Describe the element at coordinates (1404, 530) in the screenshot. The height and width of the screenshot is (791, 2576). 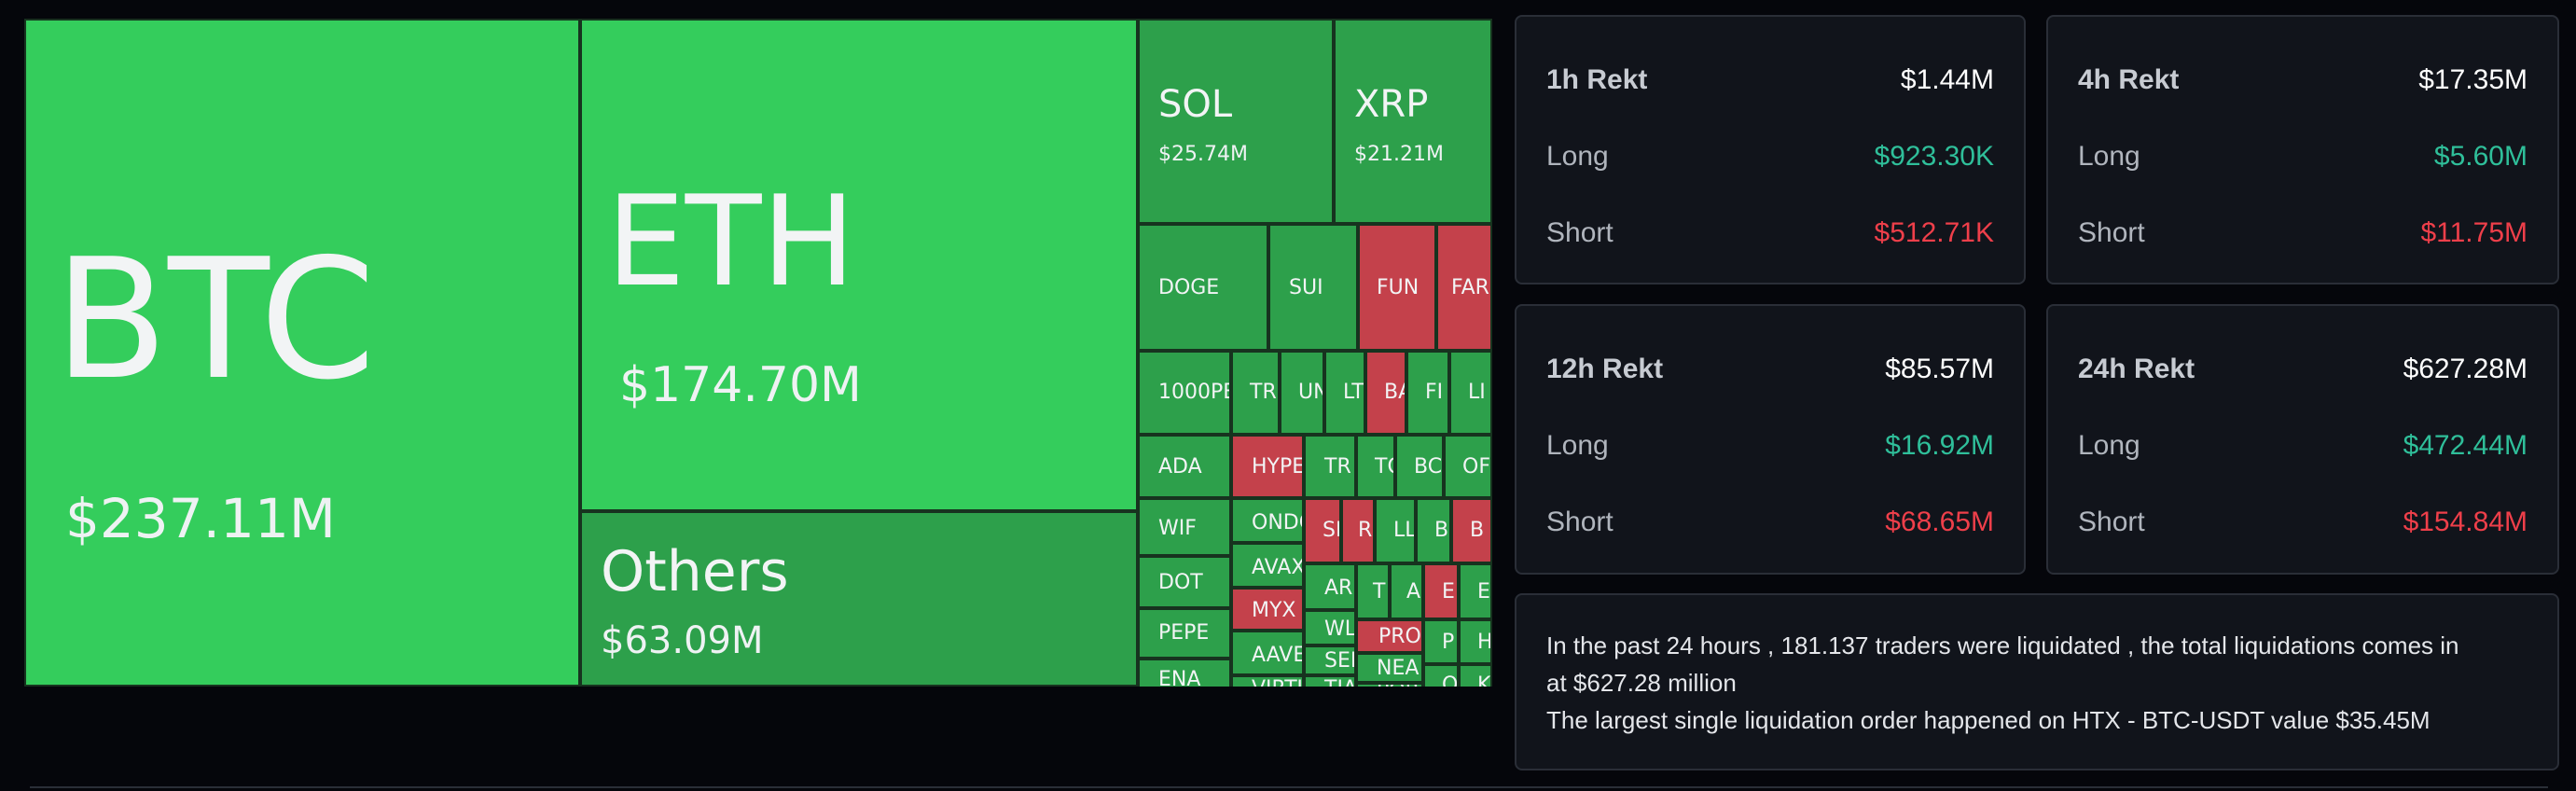
I see `tile-symbol: LL` at that location.